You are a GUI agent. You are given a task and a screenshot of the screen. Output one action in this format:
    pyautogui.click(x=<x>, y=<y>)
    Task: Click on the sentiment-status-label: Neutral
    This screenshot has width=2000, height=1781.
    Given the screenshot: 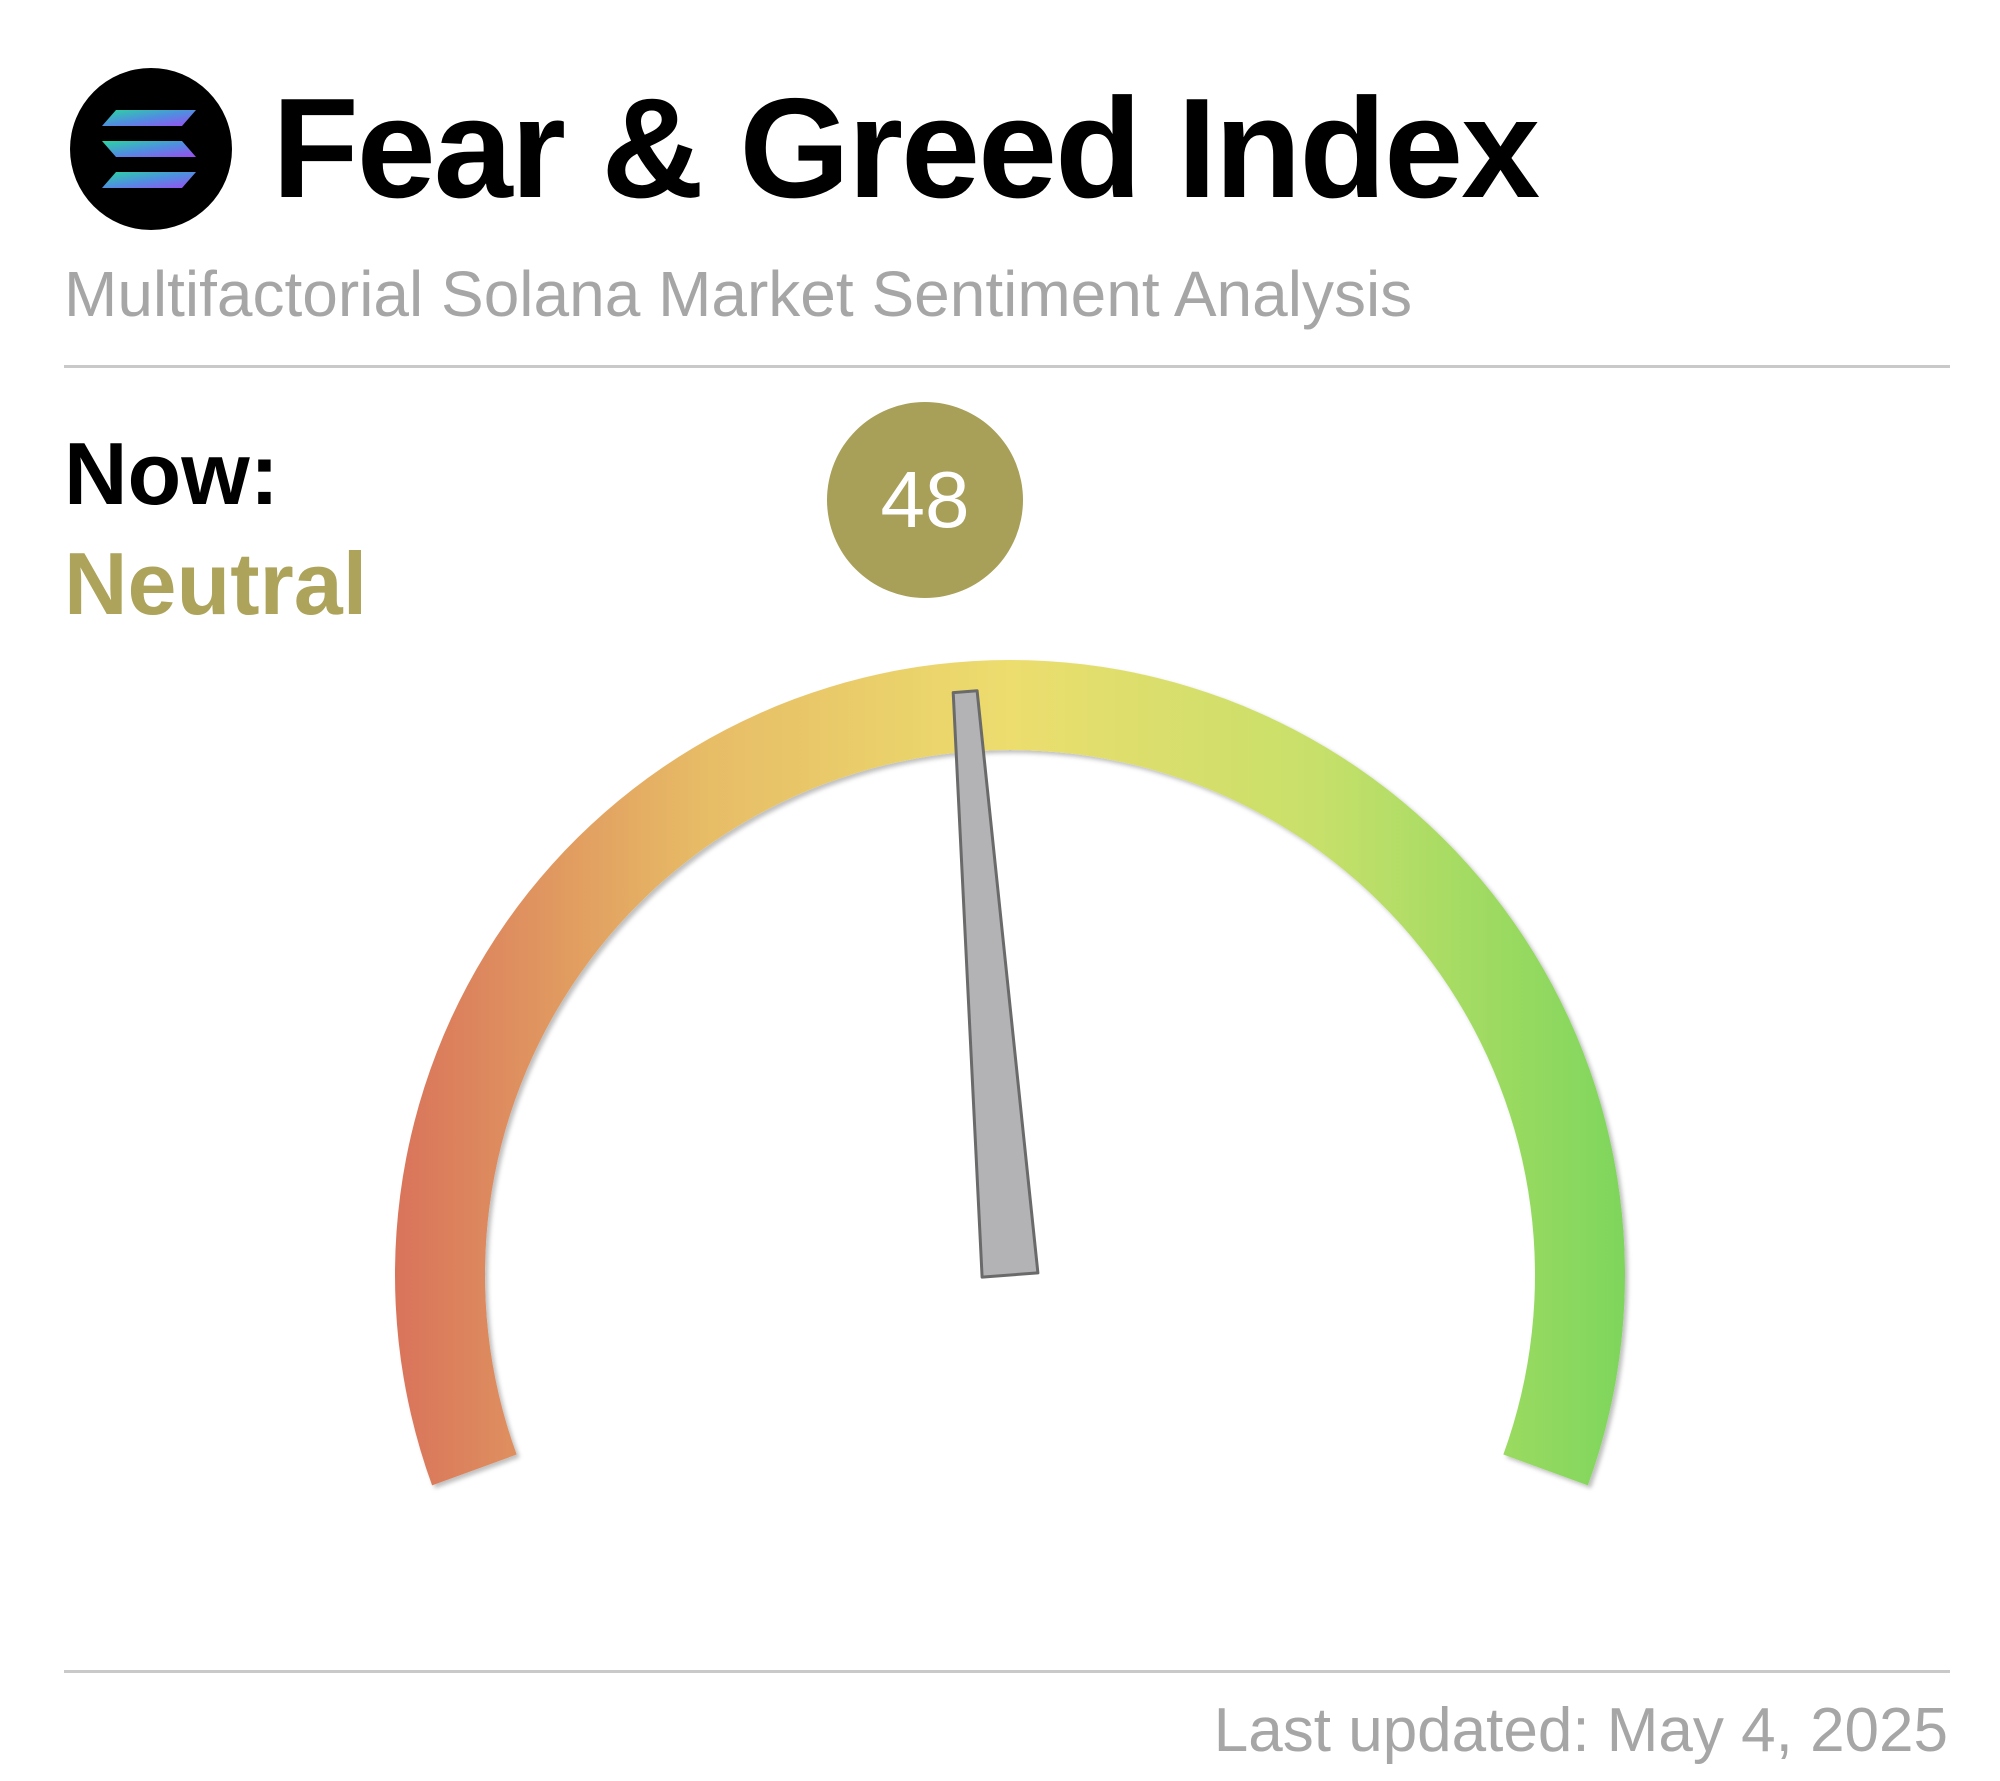 What is the action you would take?
    pyautogui.click(x=216, y=583)
    